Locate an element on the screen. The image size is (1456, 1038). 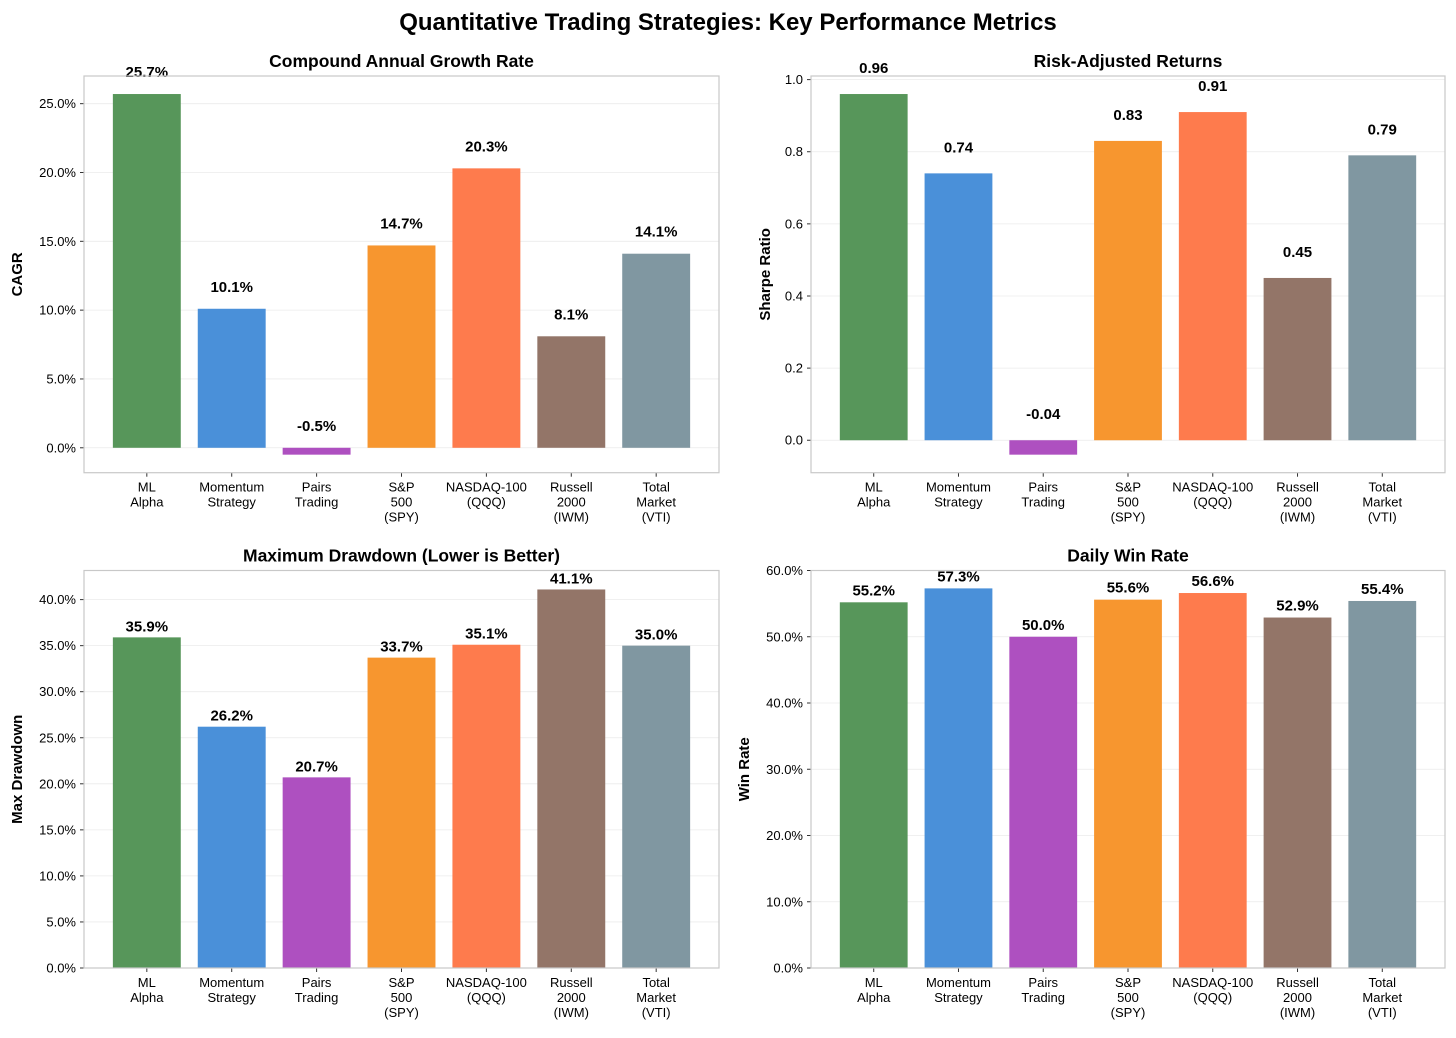
x-tick-label-line: Trading is located at coordinates (1043, 502).